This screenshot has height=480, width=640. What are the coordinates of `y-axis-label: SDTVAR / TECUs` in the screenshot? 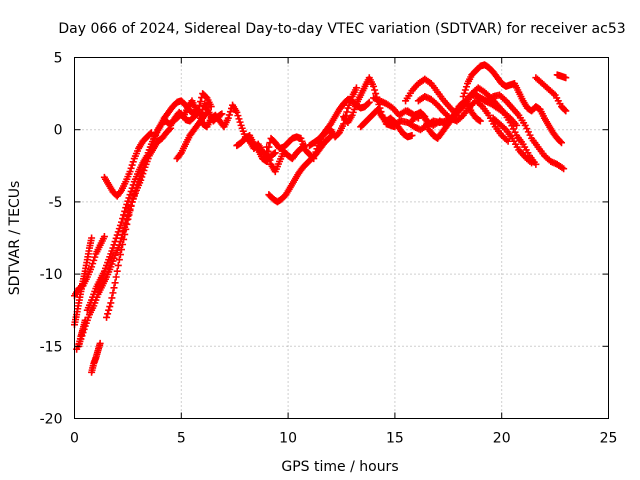 It's located at (15, 238).